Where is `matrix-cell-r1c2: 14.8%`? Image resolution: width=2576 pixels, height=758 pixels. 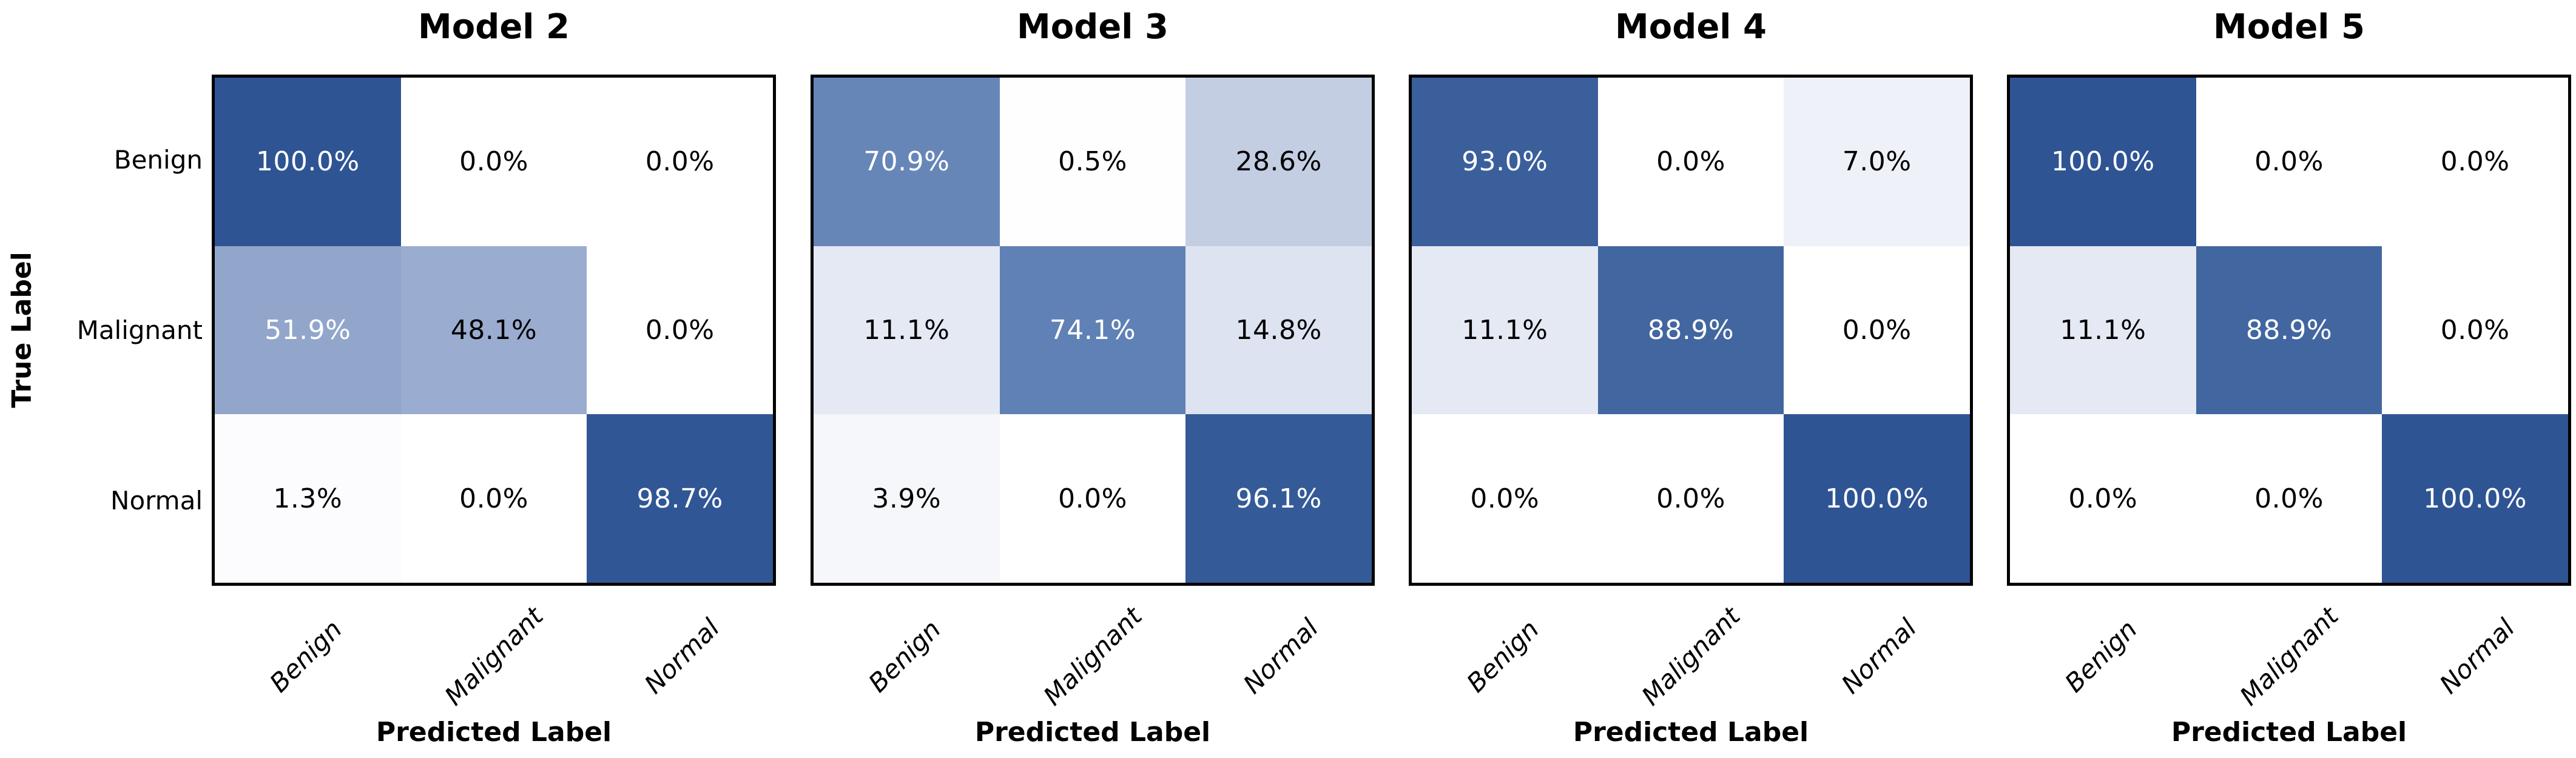 matrix-cell-r1c2: 14.8% is located at coordinates (1279, 330).